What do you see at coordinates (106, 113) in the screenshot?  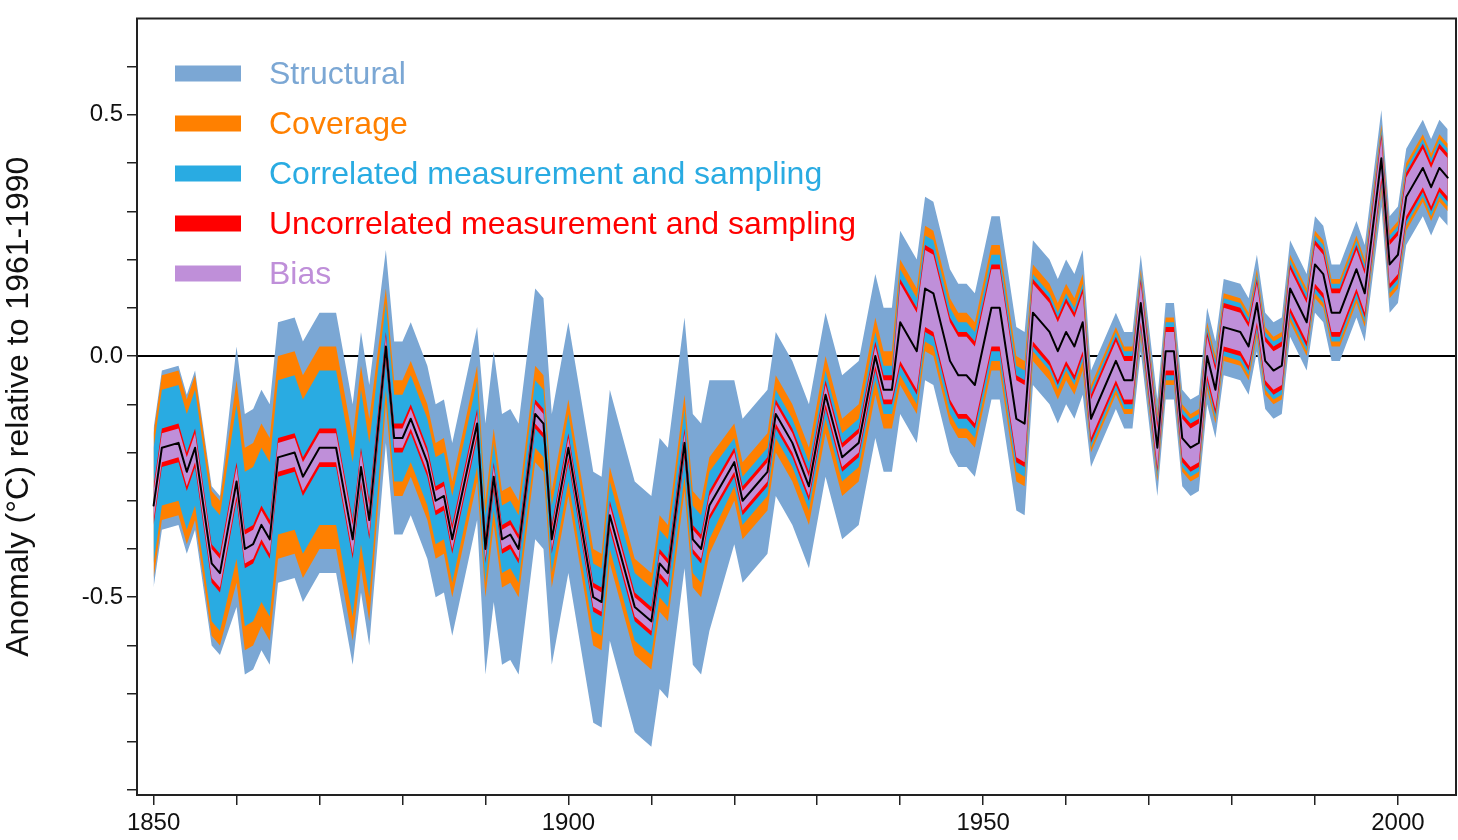 I see `y-tick-label: 0.5` at bounding box center [106, 113].